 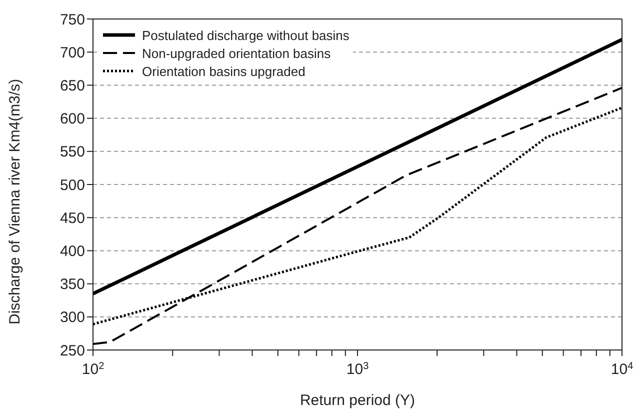 What do you see at coordinates (224, 71) in the screenshot?
I see `legend-label: Orientation basins upgraded` at bounding box center [224, 71].